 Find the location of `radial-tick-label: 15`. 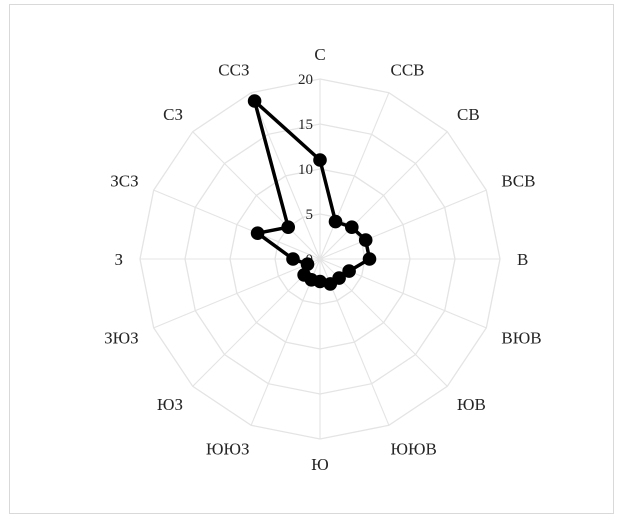

radial-tick-label: 15 is located at coordinates (305, 125).